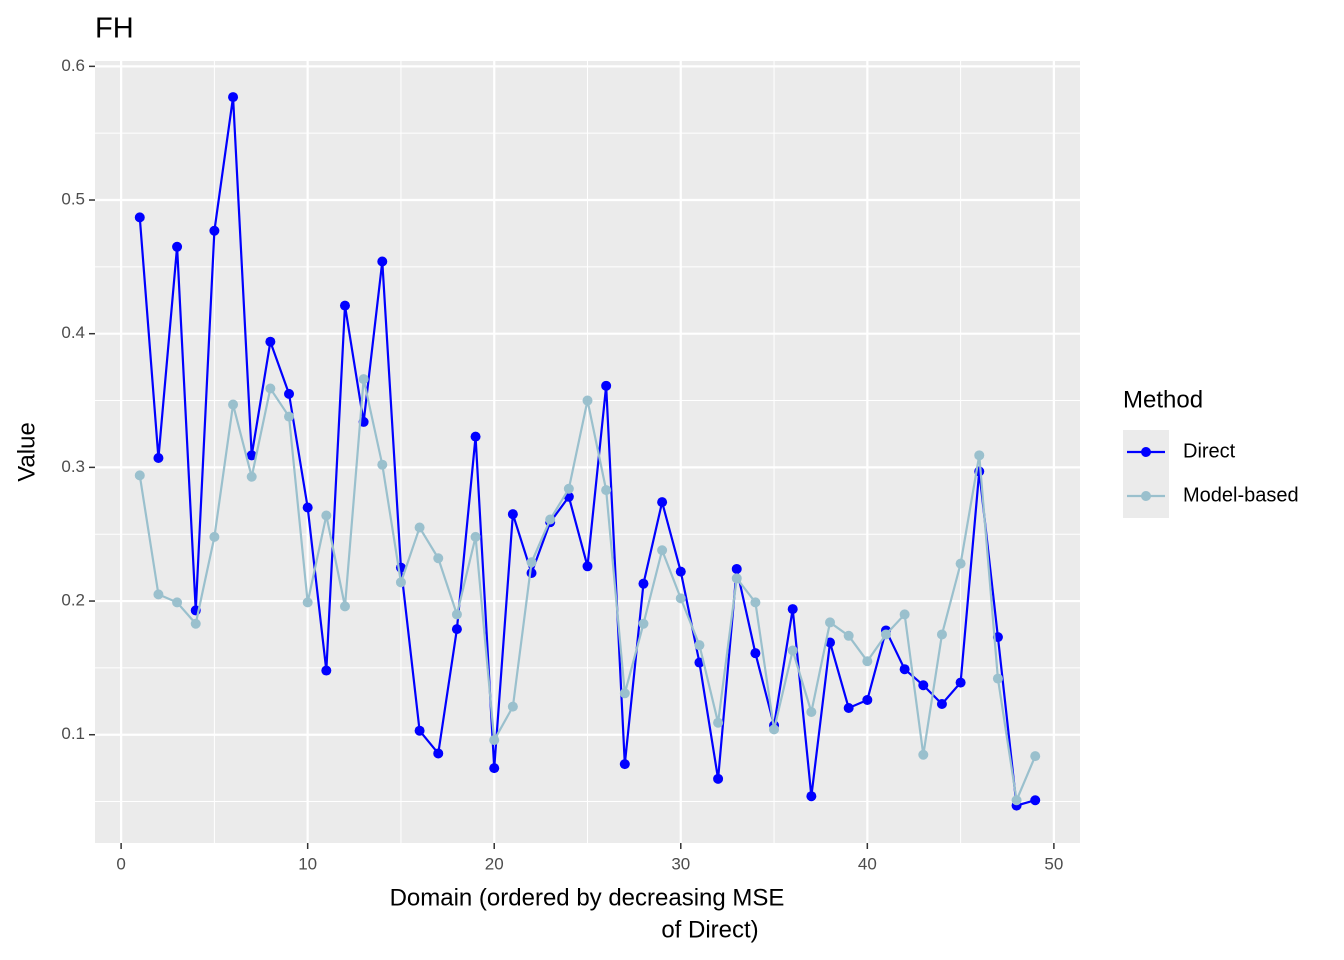 The height and width of the screenshot is (960, 1344). I want to click on x-tick-label: 30, so click(680, 863).